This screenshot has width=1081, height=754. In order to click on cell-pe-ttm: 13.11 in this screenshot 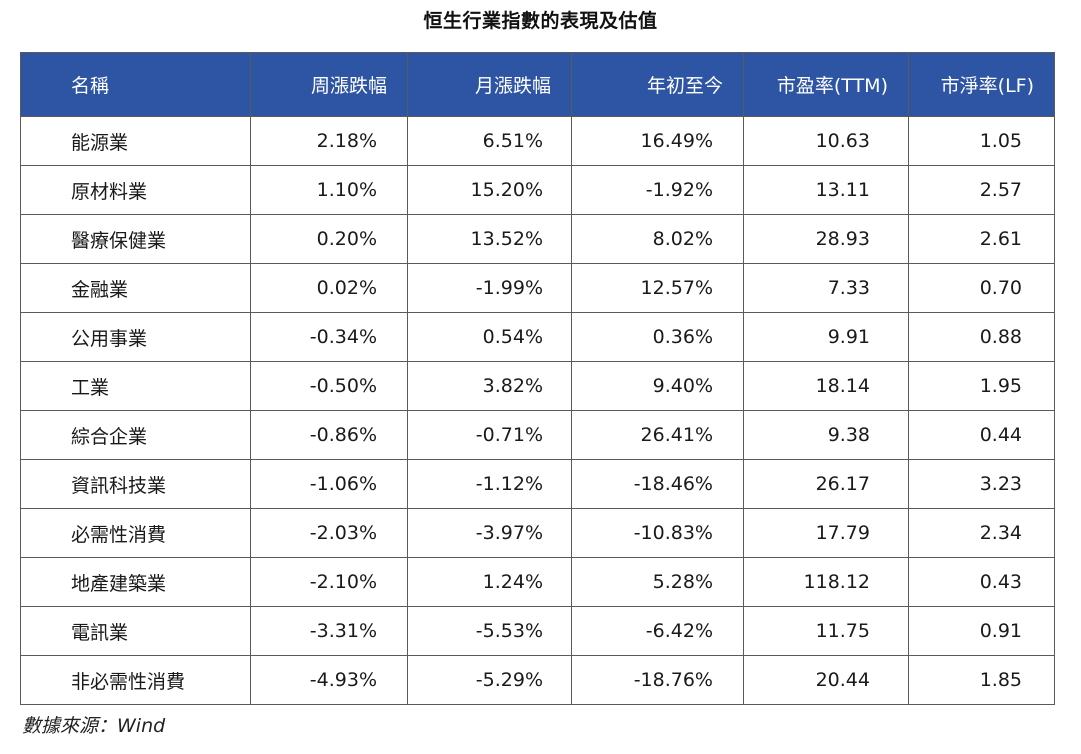, I will do `click(826, 190)`.